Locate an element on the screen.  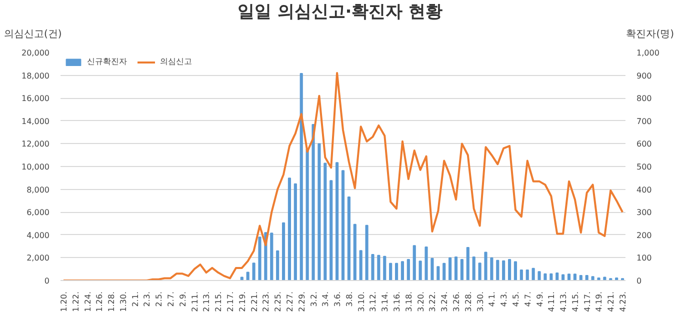
x-tick-label: 4.17. is located at coordinates (587, 301).